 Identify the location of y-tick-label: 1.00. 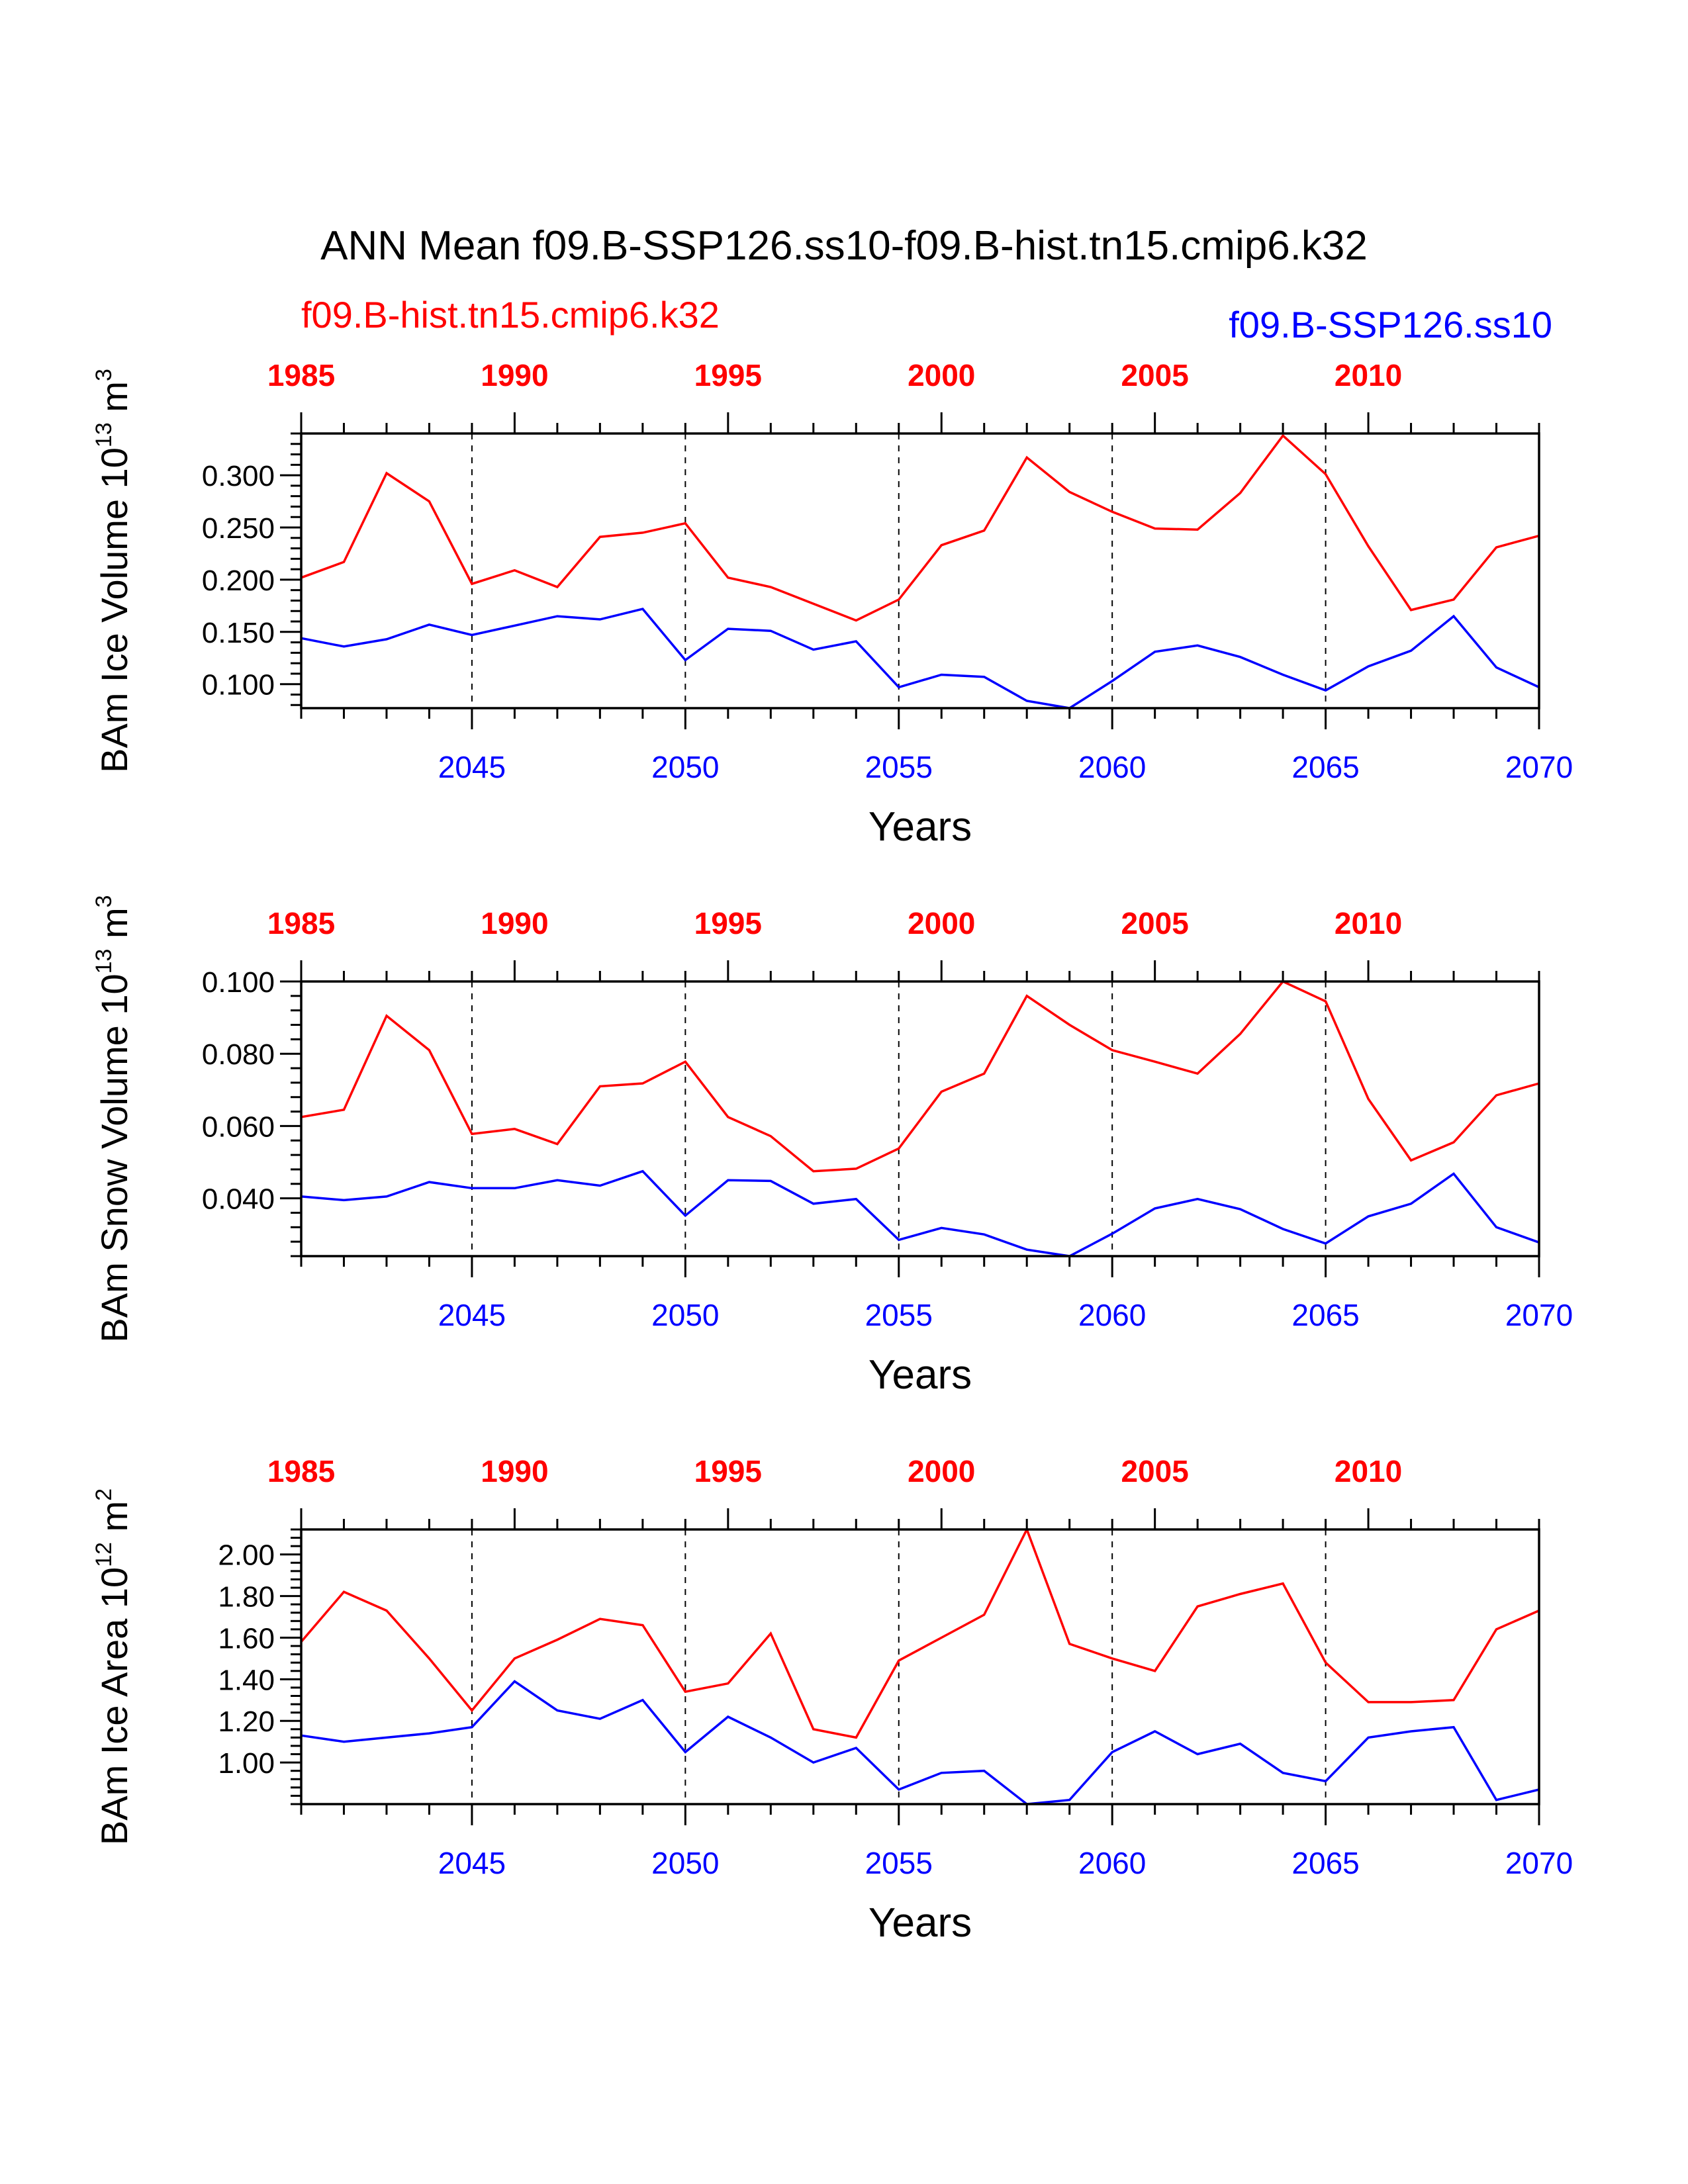
(246, 1763).